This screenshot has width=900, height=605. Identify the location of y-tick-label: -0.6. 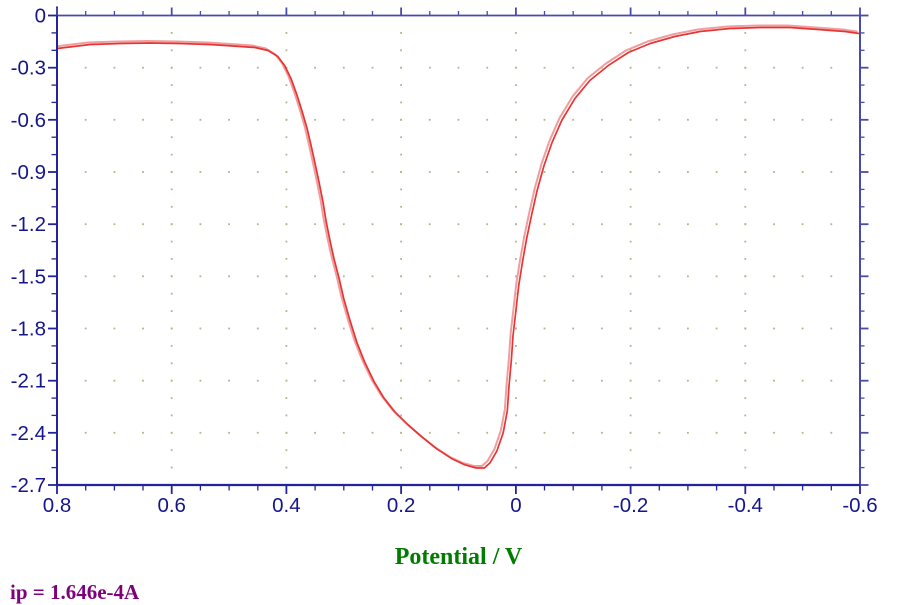
(28, 120).